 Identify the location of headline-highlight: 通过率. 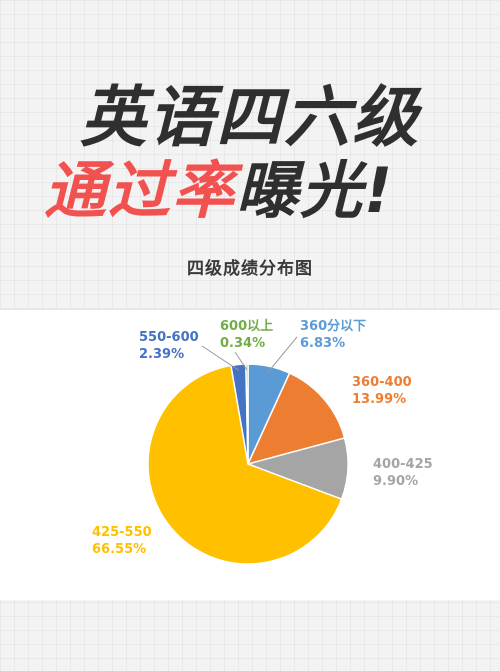
(140, 190).